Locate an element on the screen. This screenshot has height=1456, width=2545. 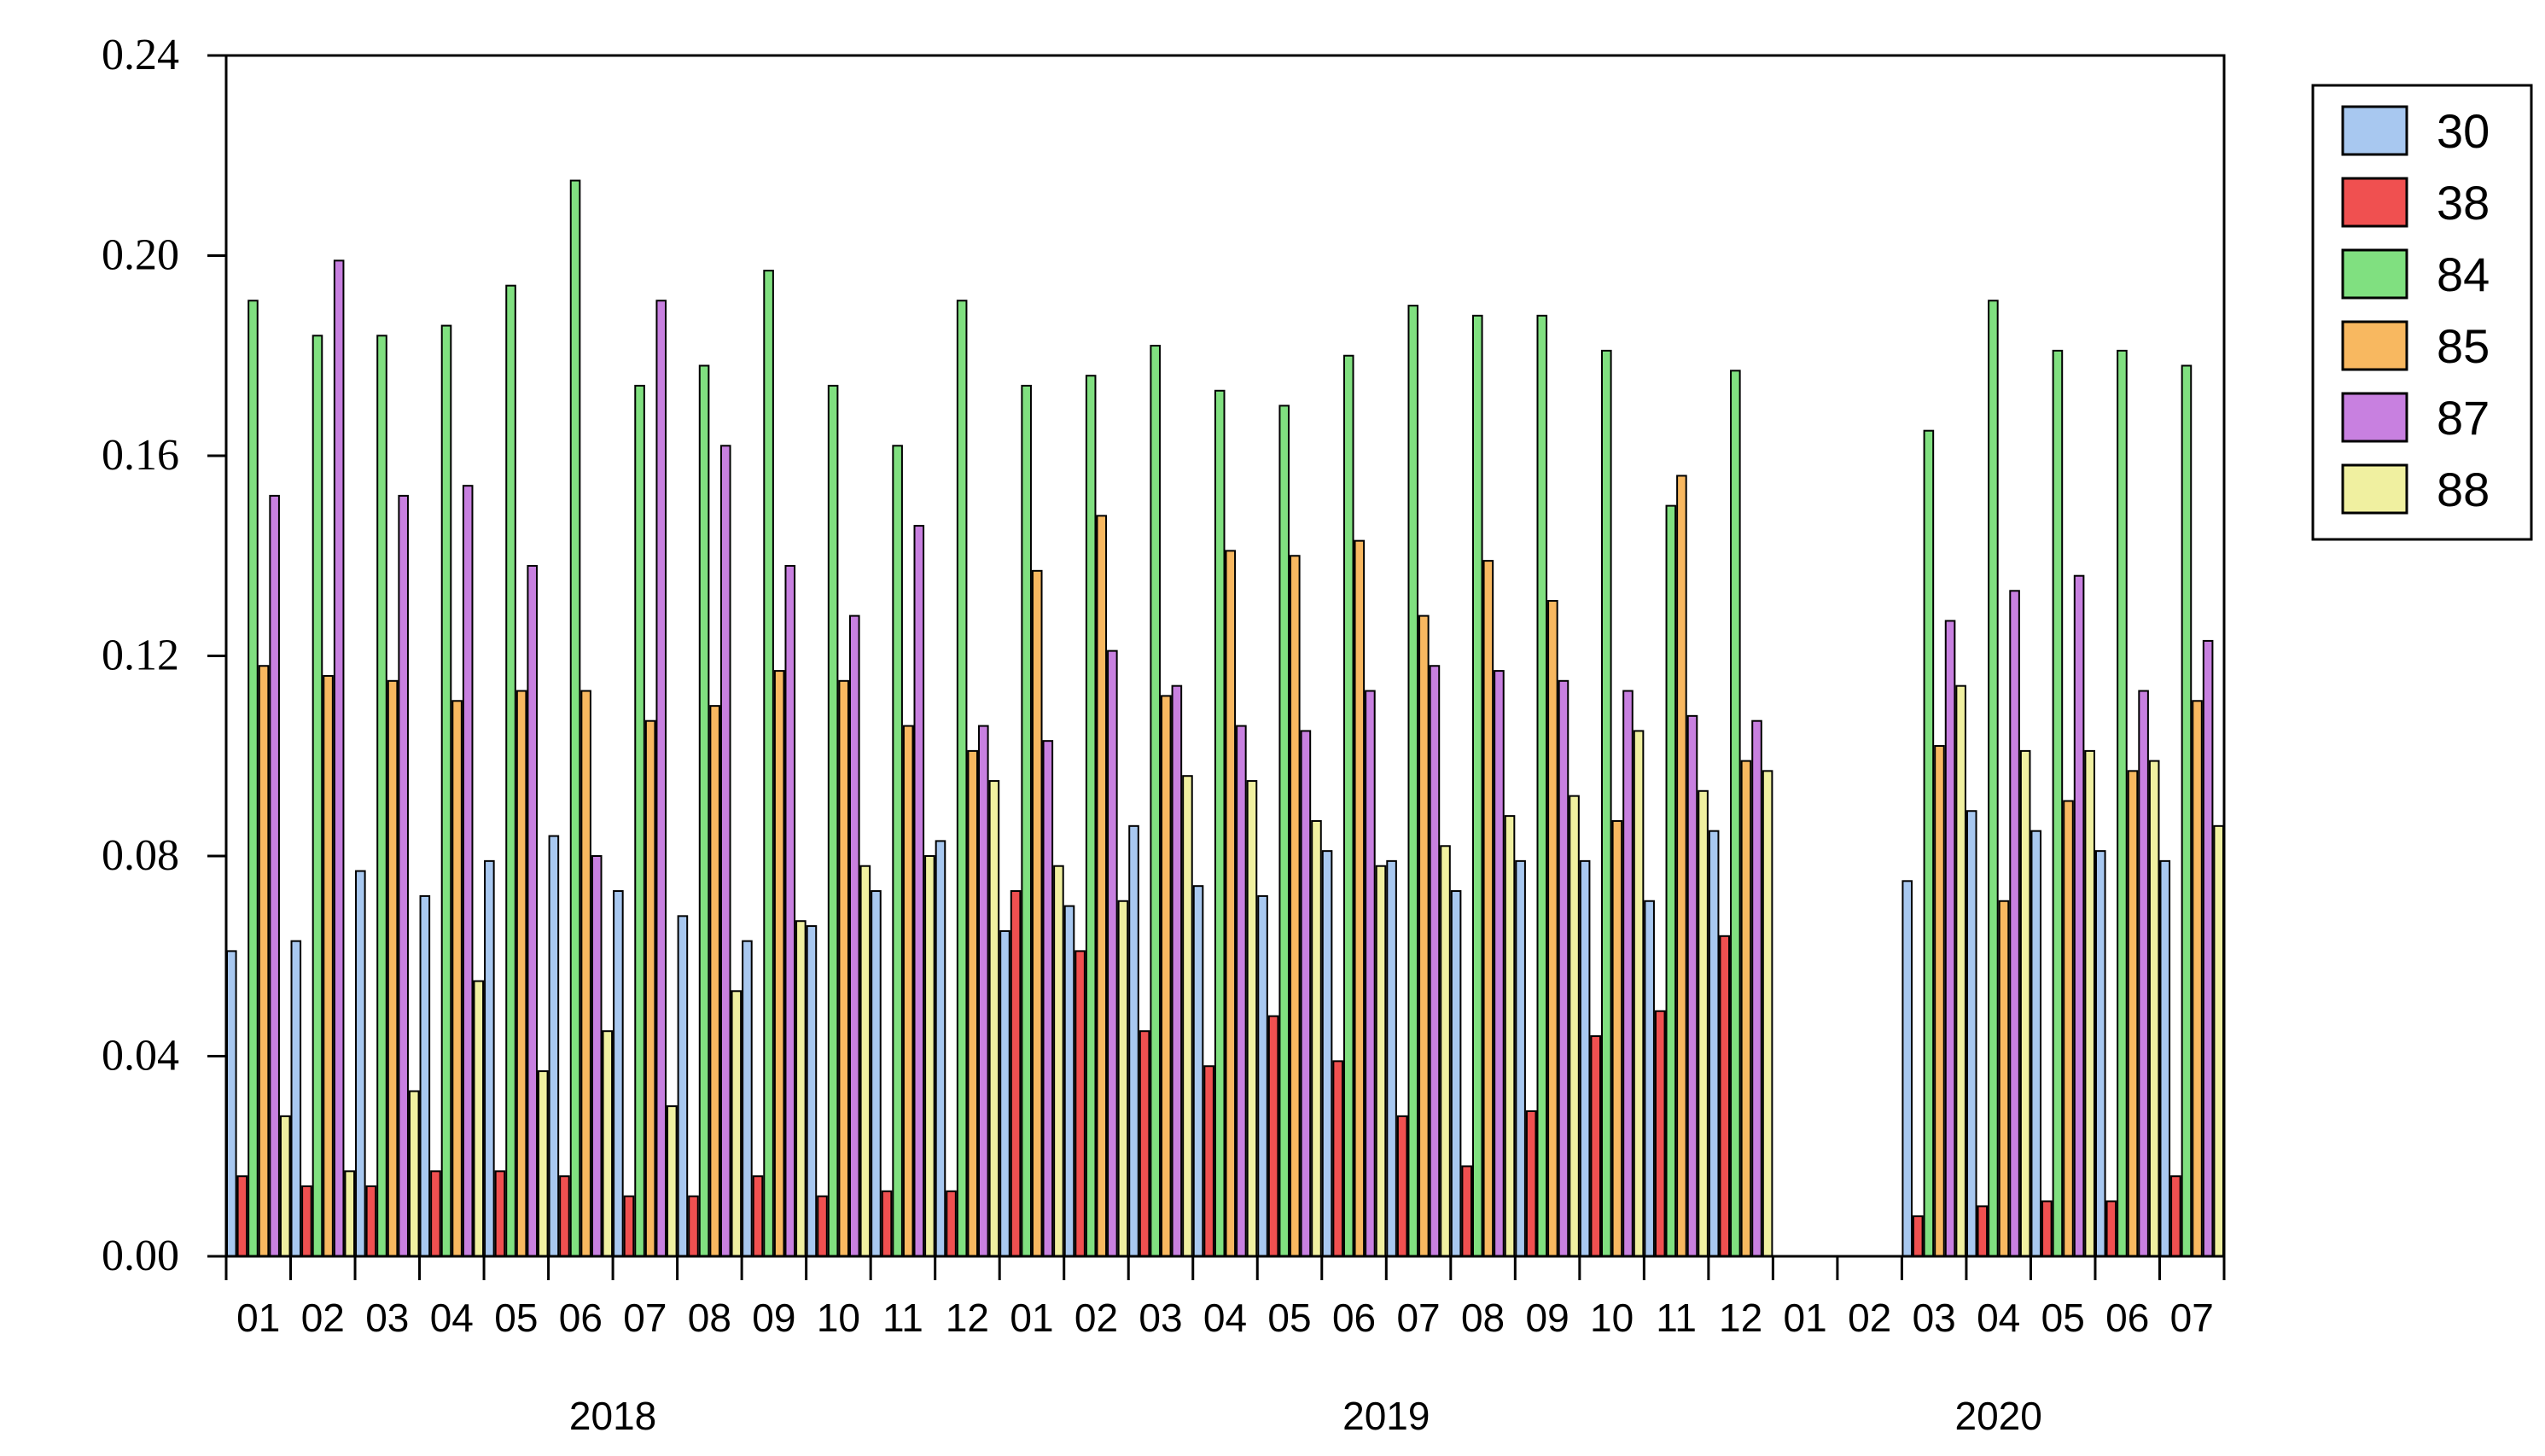
x-tick-label: 01 is located at coordinates (258, 1318).